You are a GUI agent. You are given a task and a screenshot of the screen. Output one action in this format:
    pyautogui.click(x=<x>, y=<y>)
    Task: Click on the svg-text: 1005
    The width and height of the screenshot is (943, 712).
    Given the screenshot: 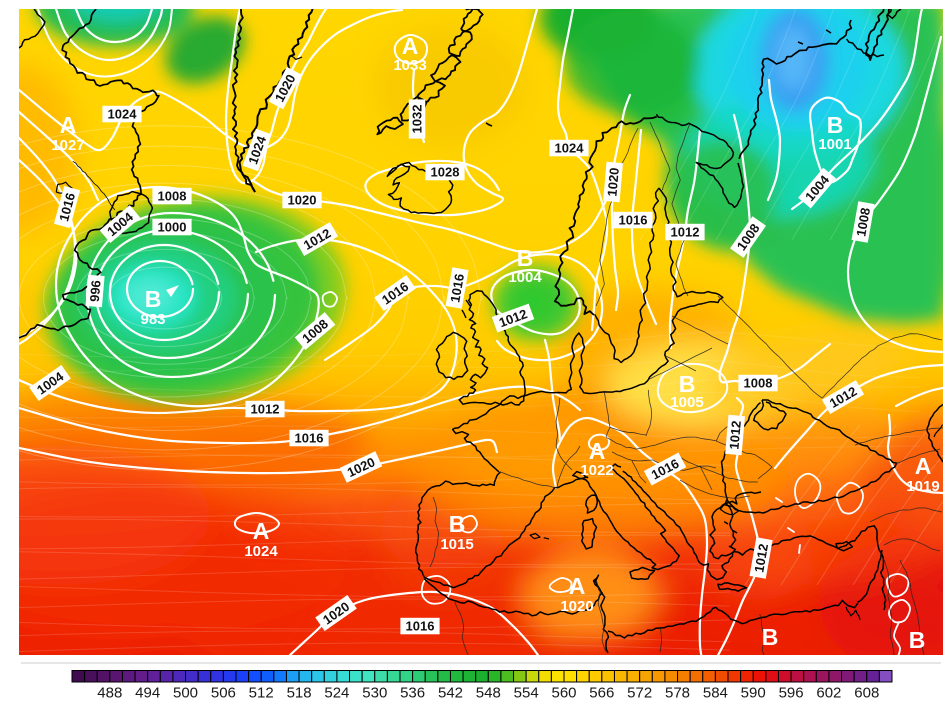 What is the action you would take?
    pyautogui.click(x=686, y=402)
    